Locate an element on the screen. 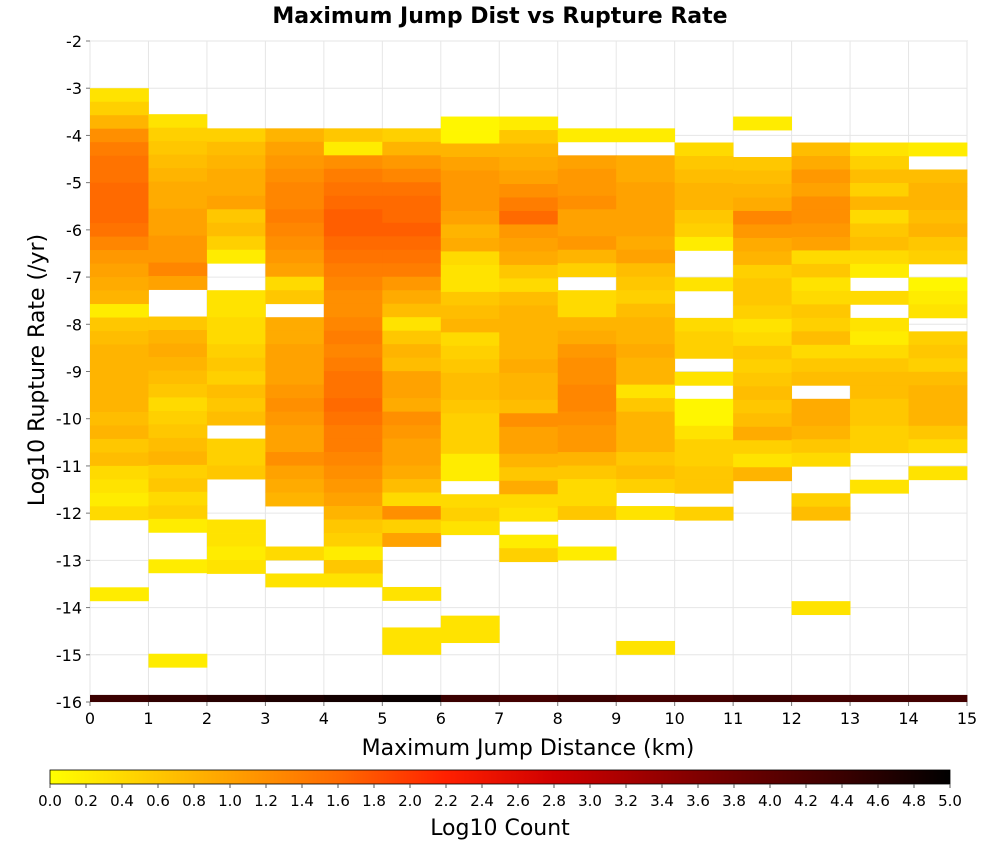 The image size is (1000, 850). y-tick-label: -4 is located at coordinates (74, 135).